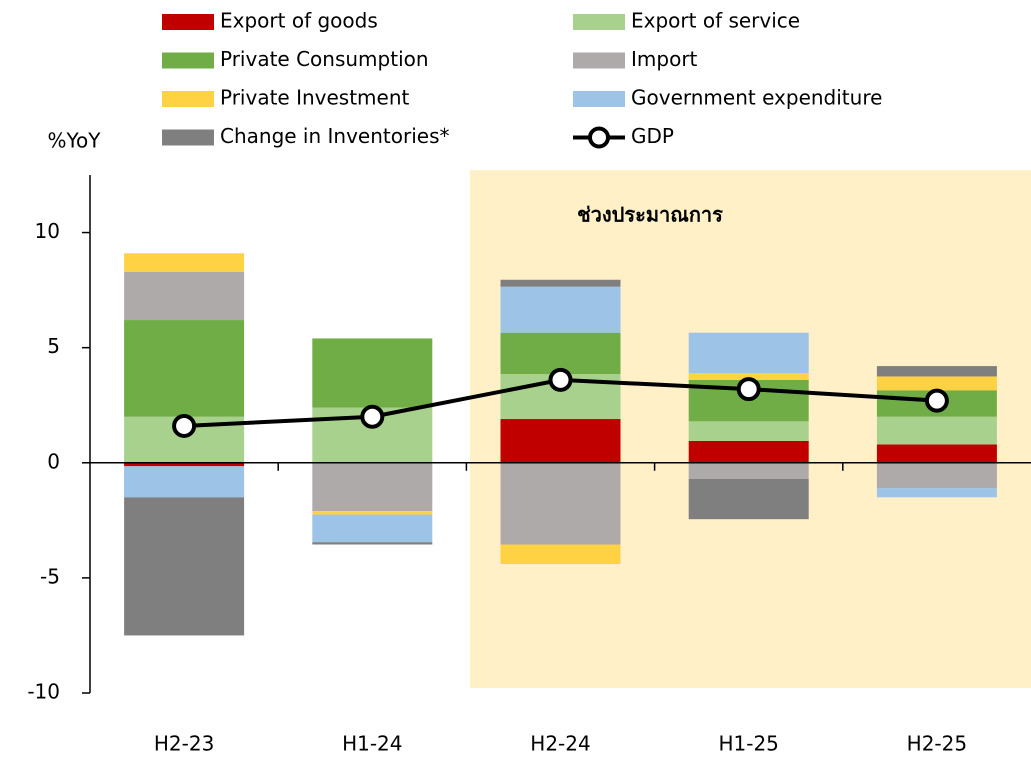 Image resolution: width=1031 pixels, height=759 pixels. I want to click on legend-label: Export of goods, so click(299, 21).